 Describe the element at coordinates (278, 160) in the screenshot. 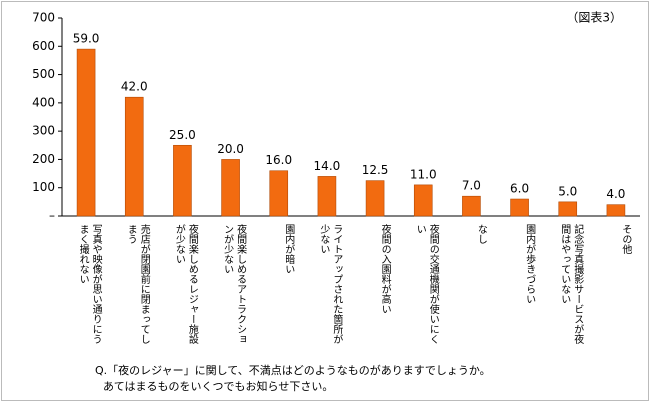

I see `value-label: 16.0` at that location.